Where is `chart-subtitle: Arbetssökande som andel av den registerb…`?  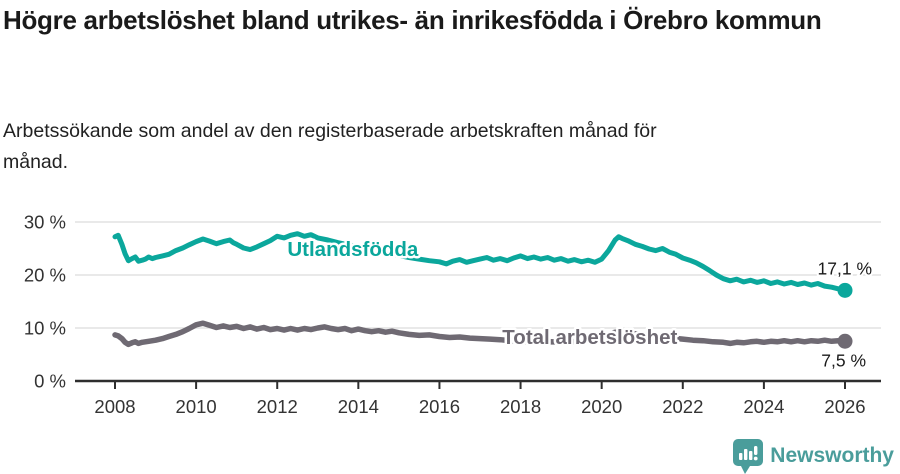 chart-subtitle: Arbetssökande som andel av den registerb… is located at coordinates (330, 147).